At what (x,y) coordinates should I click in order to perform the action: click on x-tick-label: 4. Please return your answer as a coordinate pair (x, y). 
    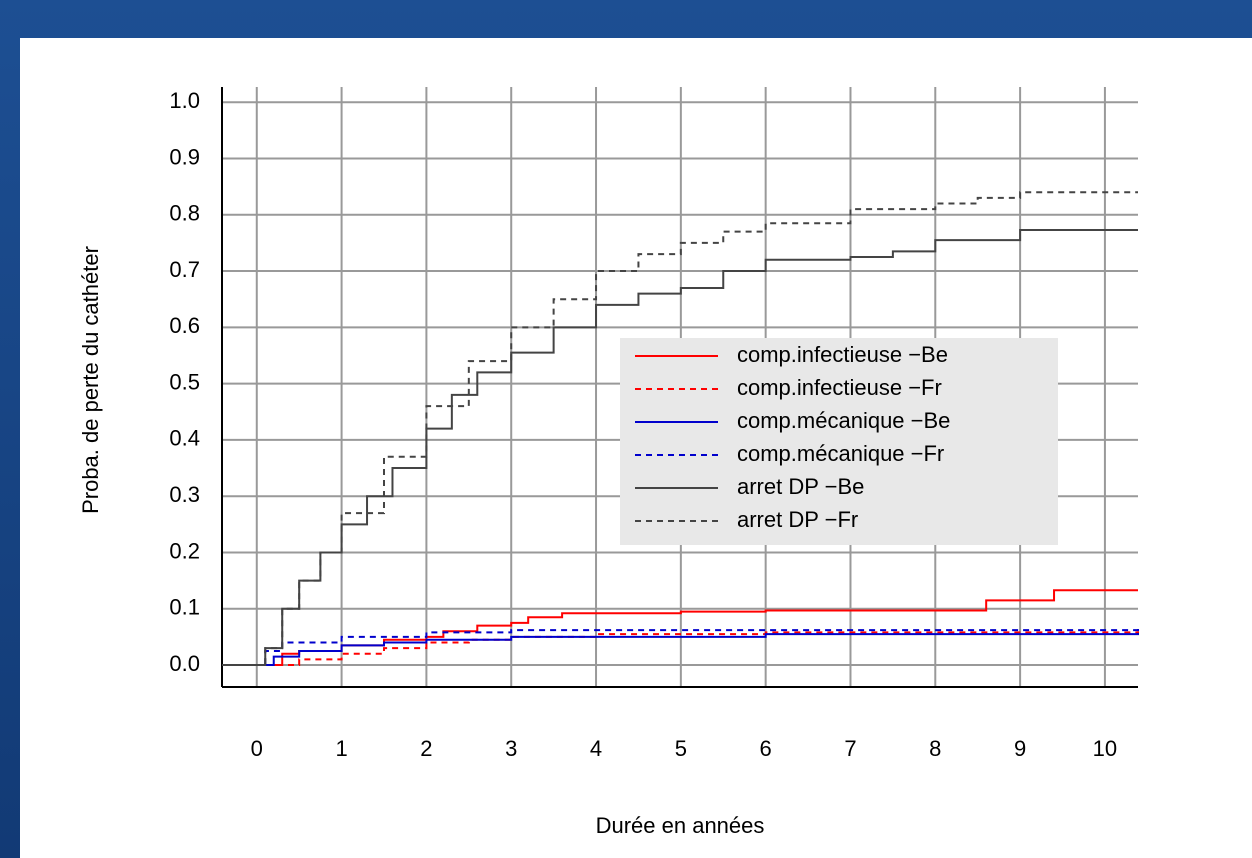
    Looking at the image, I should click on (596, 748).